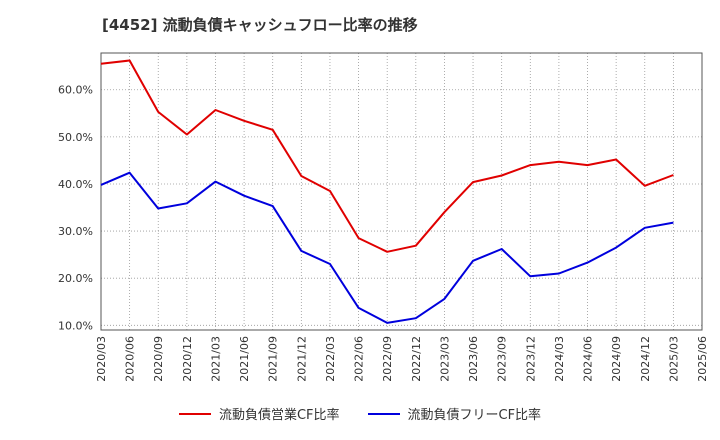  What do you see at coordinates (360, 413) in the screenshot?
I see `legend: 流動負債営業CF比率 流動負債フリーCF比率` at bounding box center [360, 413].